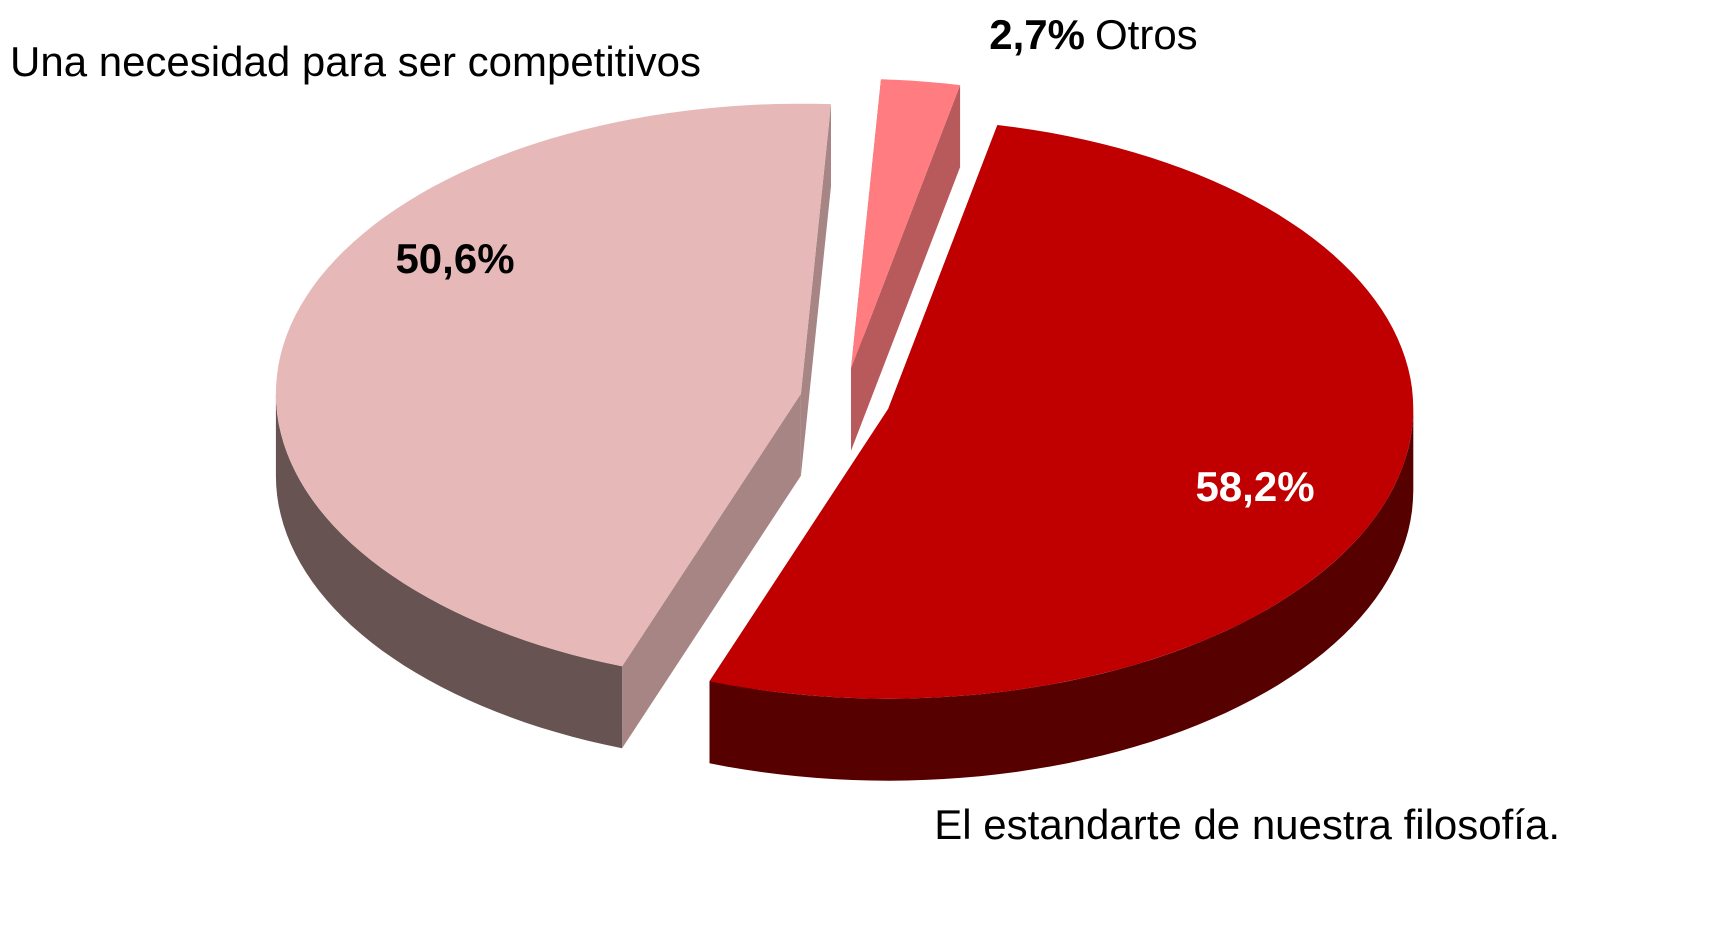  Describe the element at coordinates (355, 61) in the screenshot. I see `category-label: Una necesidad para ser competitivos` at that location.